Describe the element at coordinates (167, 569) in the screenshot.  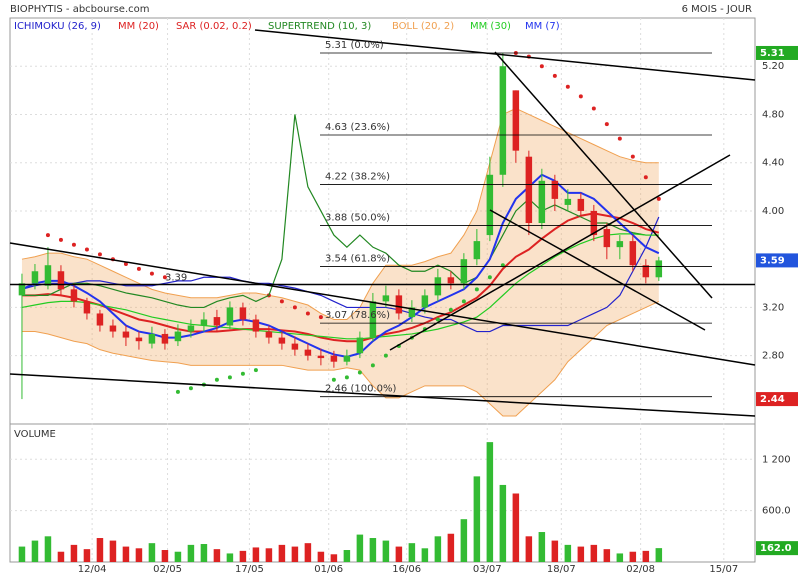
I see `x-tick-label: 02/05` at that location.